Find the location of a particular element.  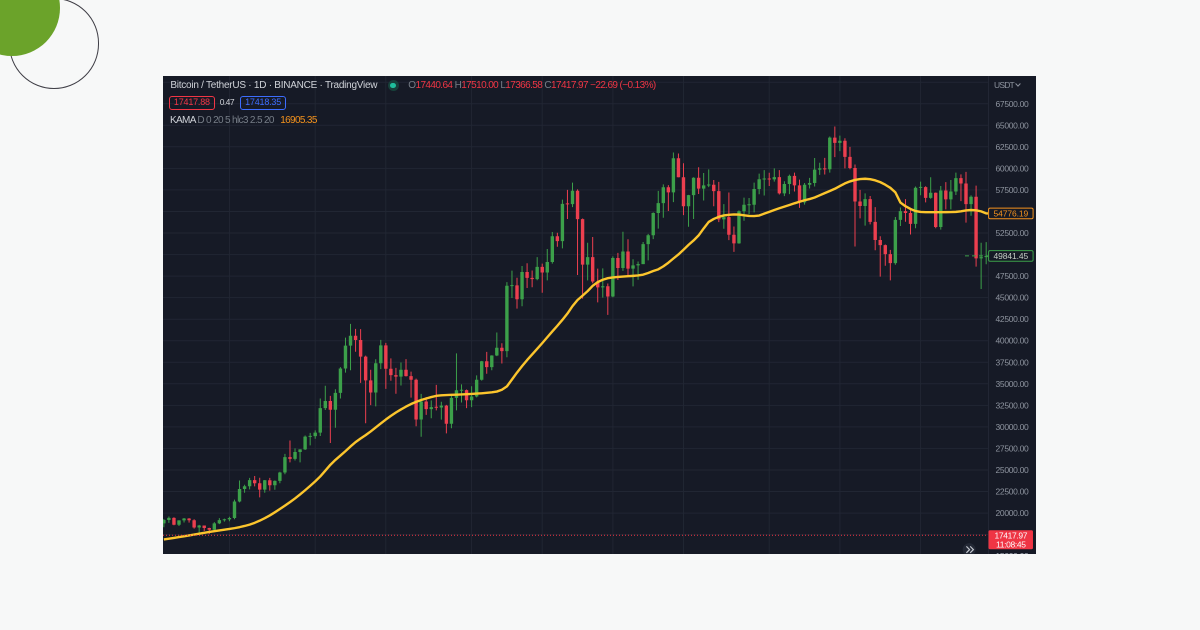

svg-text: 35000.00 is located at coordinates (1012, 383).